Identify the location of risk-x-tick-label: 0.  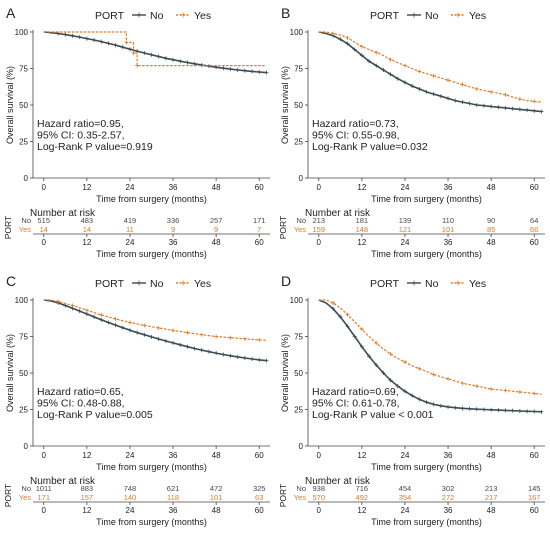
(319, 242).